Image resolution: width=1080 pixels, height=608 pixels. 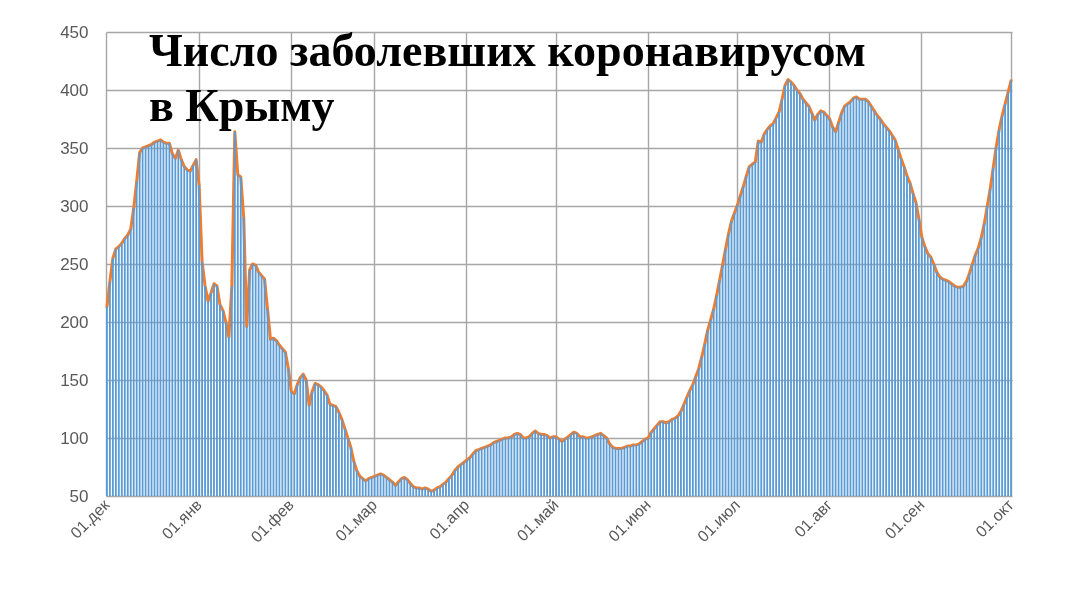 What do you see at coordinates (74, 322) in the screenshot?
I see `y-tick-label: 200` at bounding box center [74, 322].